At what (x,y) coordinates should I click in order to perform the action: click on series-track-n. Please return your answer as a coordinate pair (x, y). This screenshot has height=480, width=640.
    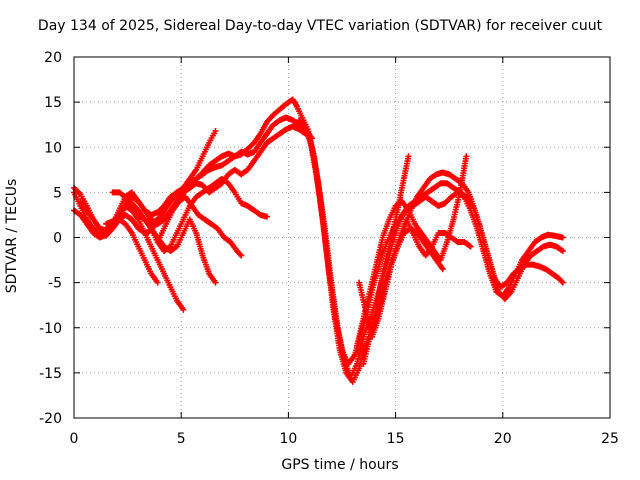
    Looking at the image, I should click on (386, 260).